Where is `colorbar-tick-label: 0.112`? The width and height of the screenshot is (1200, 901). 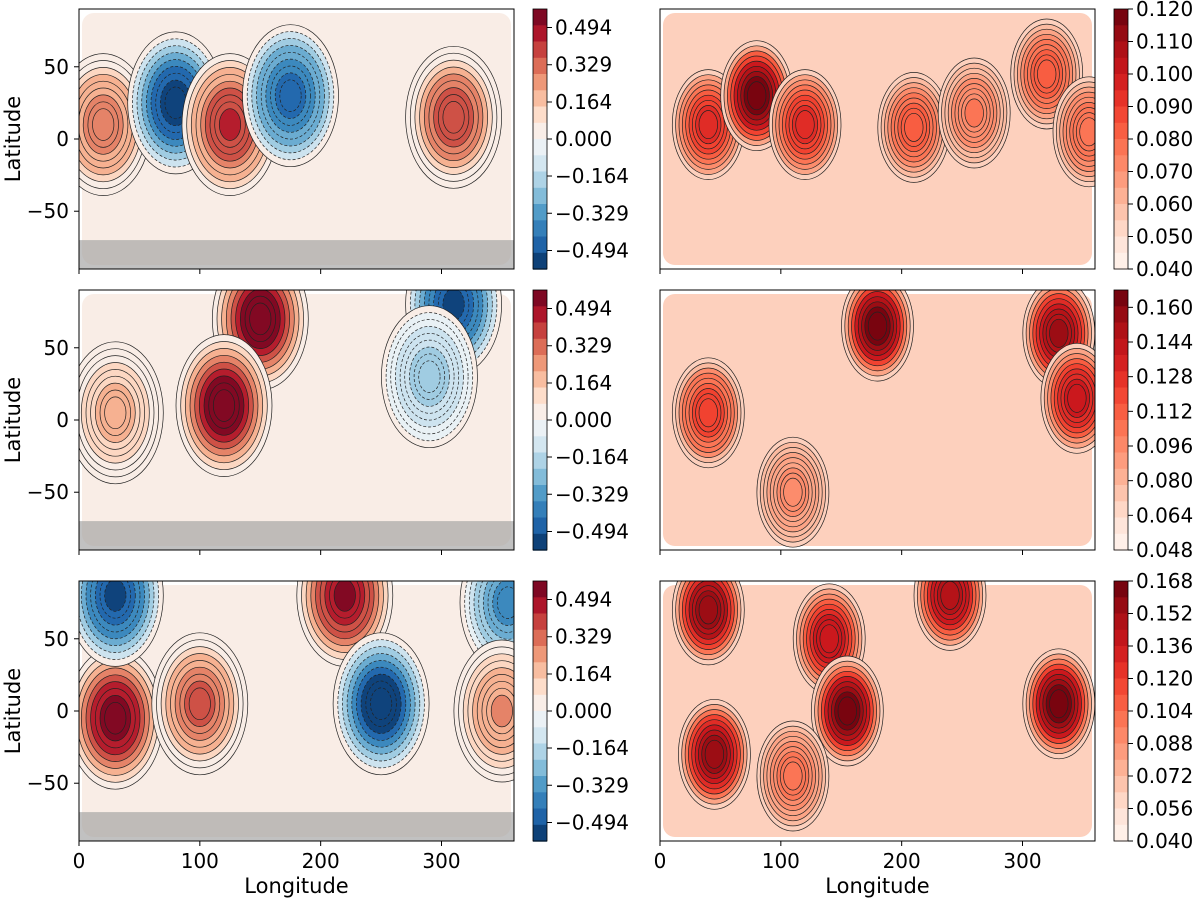
colorbar-tick-label: 0.112 is located at coordinates (1164, 411).